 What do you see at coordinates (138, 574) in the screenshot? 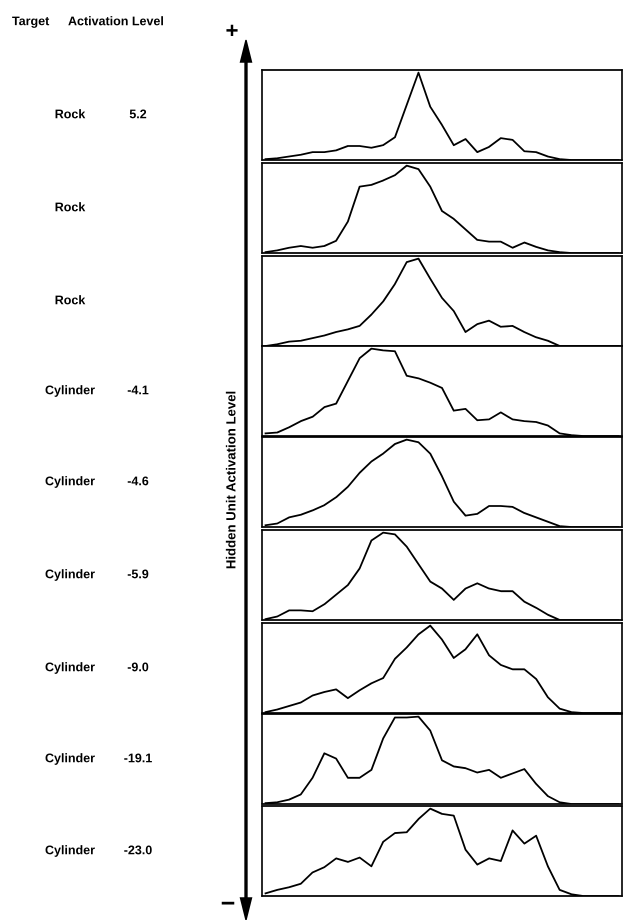
I see `text: -5.9` at bounding box center [138, 574].